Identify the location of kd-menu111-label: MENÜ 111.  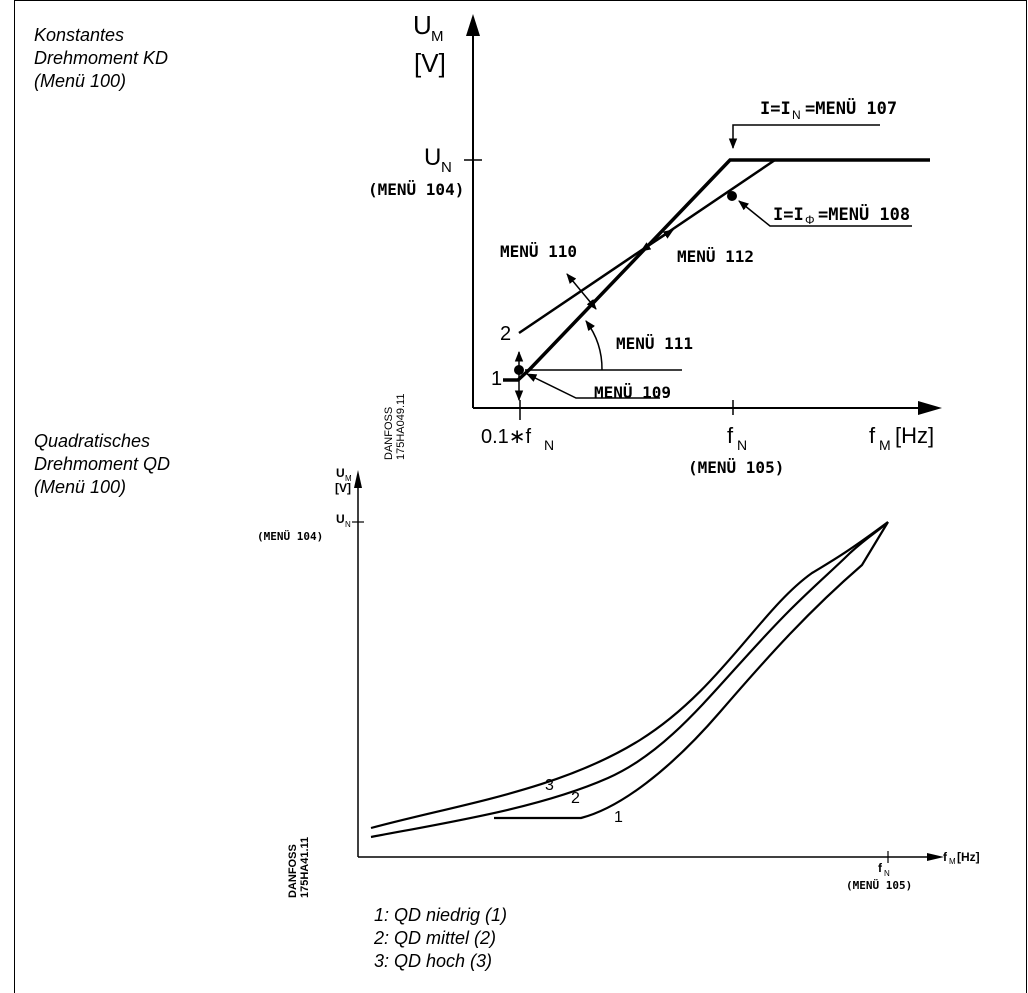
(654, 343).